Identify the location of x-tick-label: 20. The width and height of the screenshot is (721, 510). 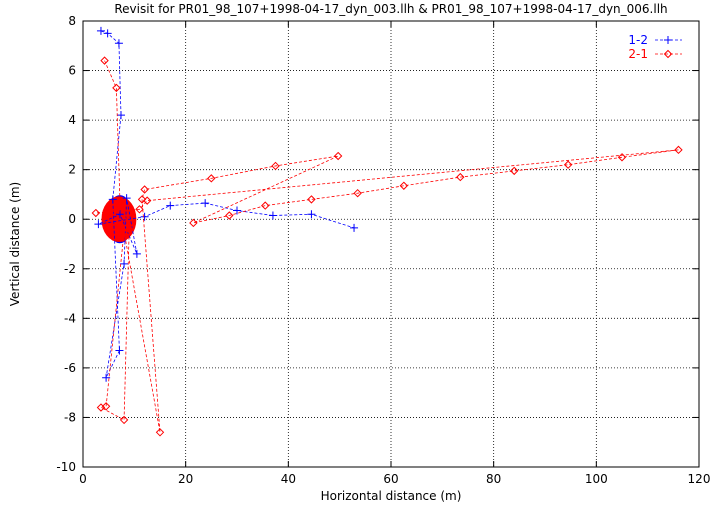
(185, 479).